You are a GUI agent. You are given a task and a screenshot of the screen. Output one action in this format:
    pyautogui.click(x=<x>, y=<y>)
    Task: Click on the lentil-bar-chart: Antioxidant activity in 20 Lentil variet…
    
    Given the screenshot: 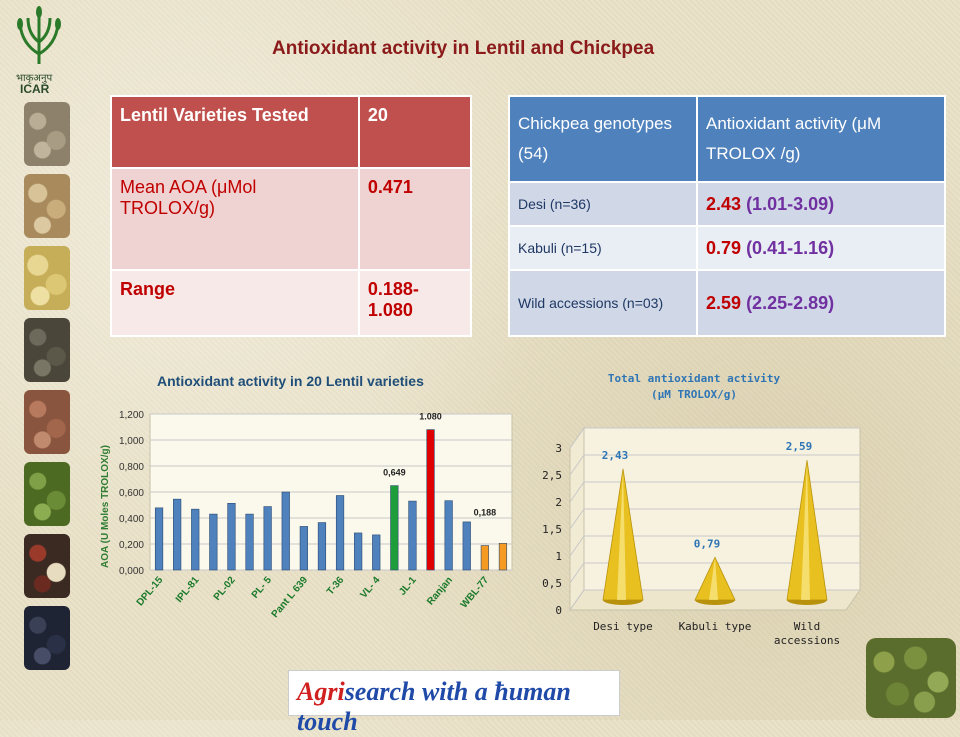 What is the action you would take?
    pyautogui.click(x=306, y=497)
    